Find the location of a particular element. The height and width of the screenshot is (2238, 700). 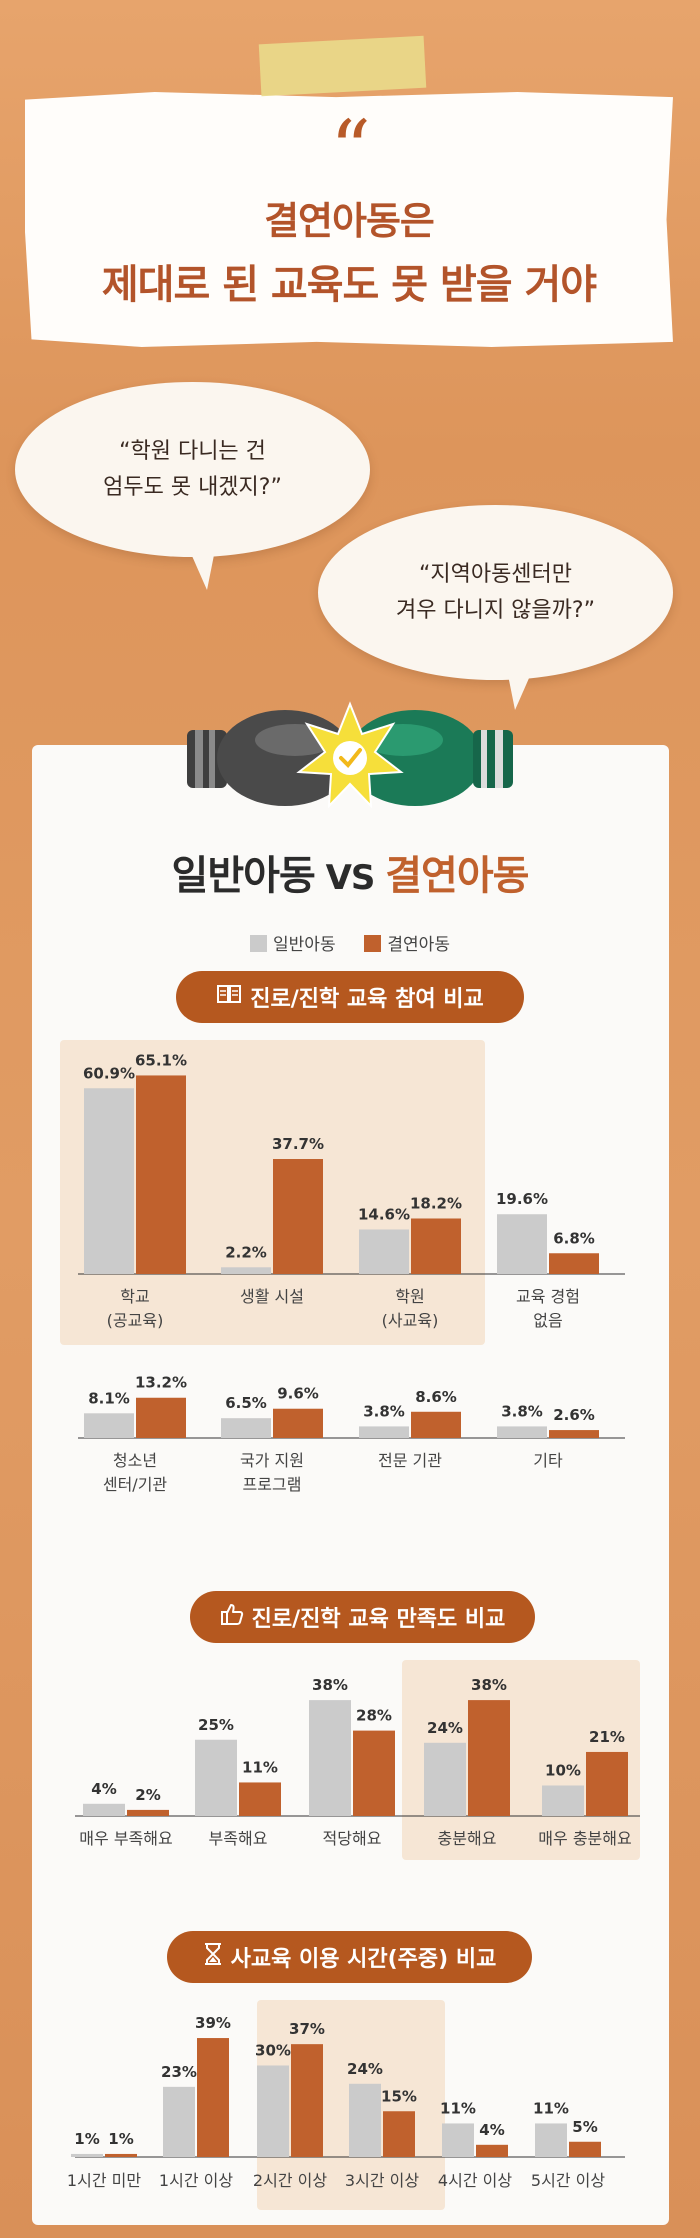

data-label-general: 38% is located at coordinates (330, 1685).